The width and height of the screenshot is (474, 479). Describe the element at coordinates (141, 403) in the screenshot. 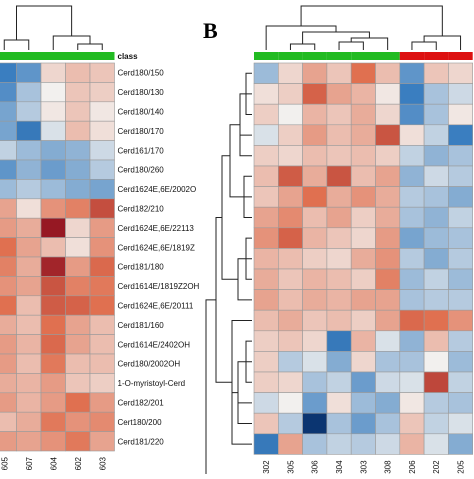

I see `panel-a-row-label: Cerd182/201` at that location.